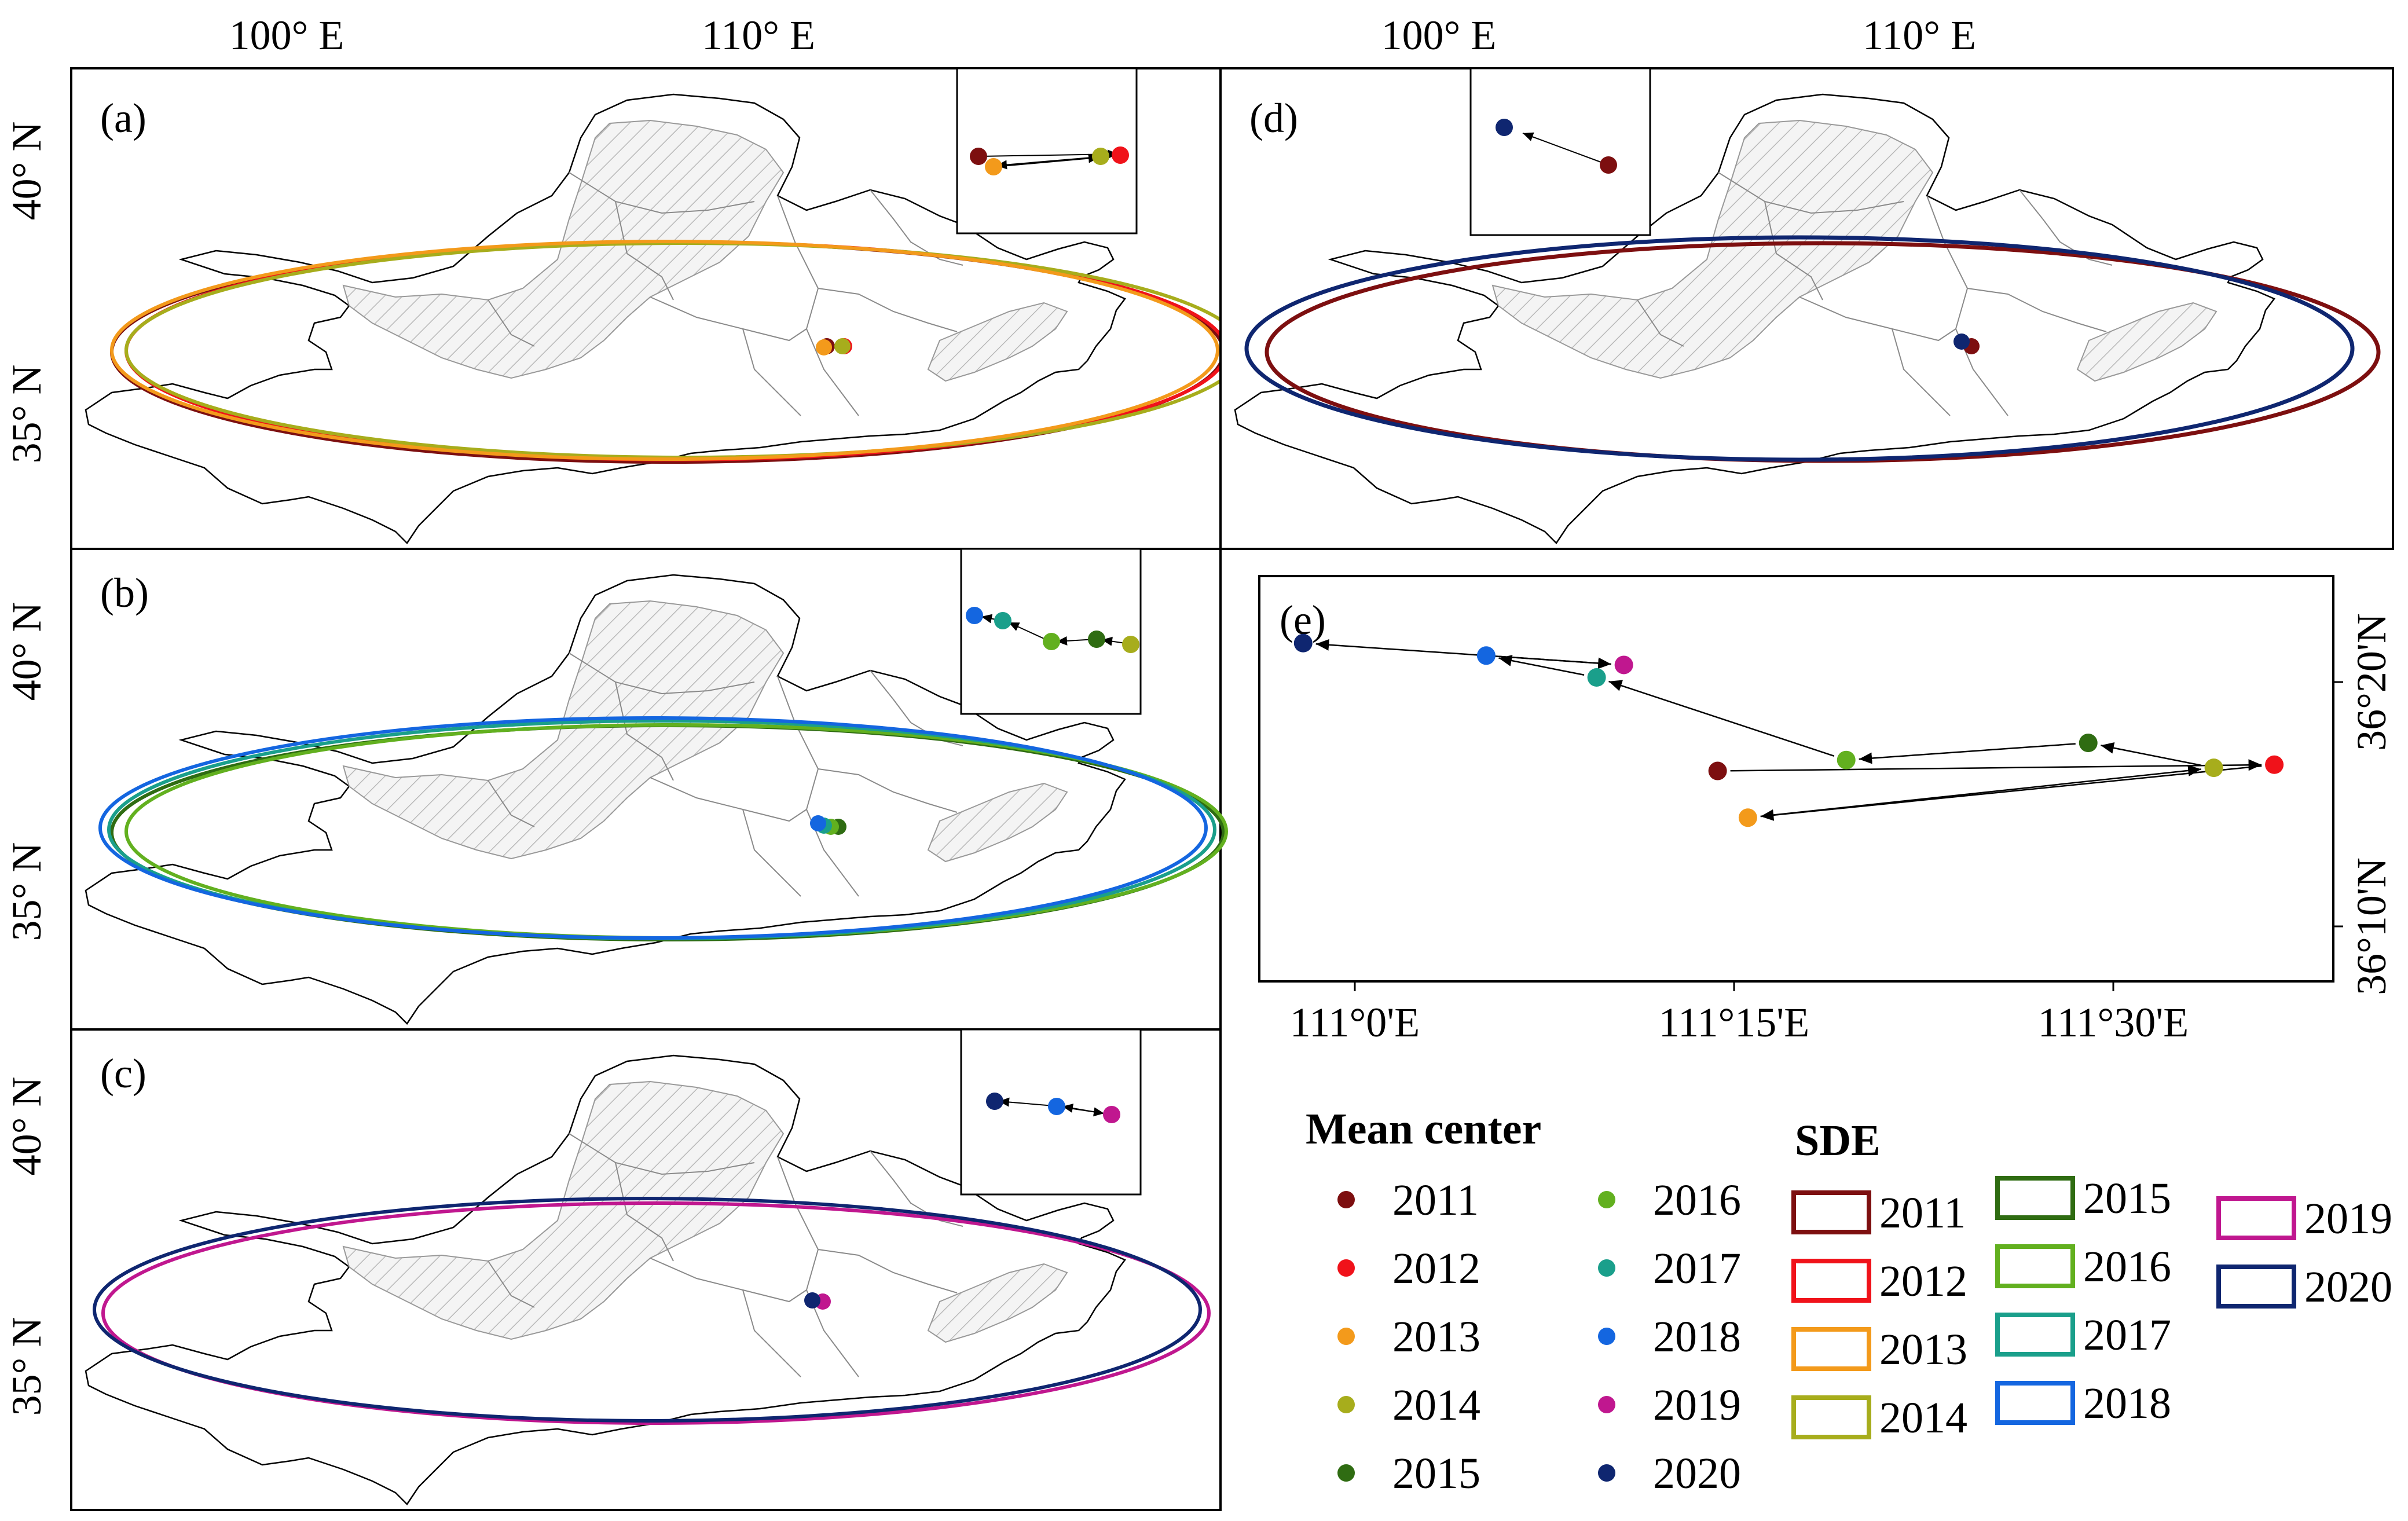  Describe the element at coordinates (1026, 1102) in the screenshot. I see `inset-arrow-2019-2020` at that location.